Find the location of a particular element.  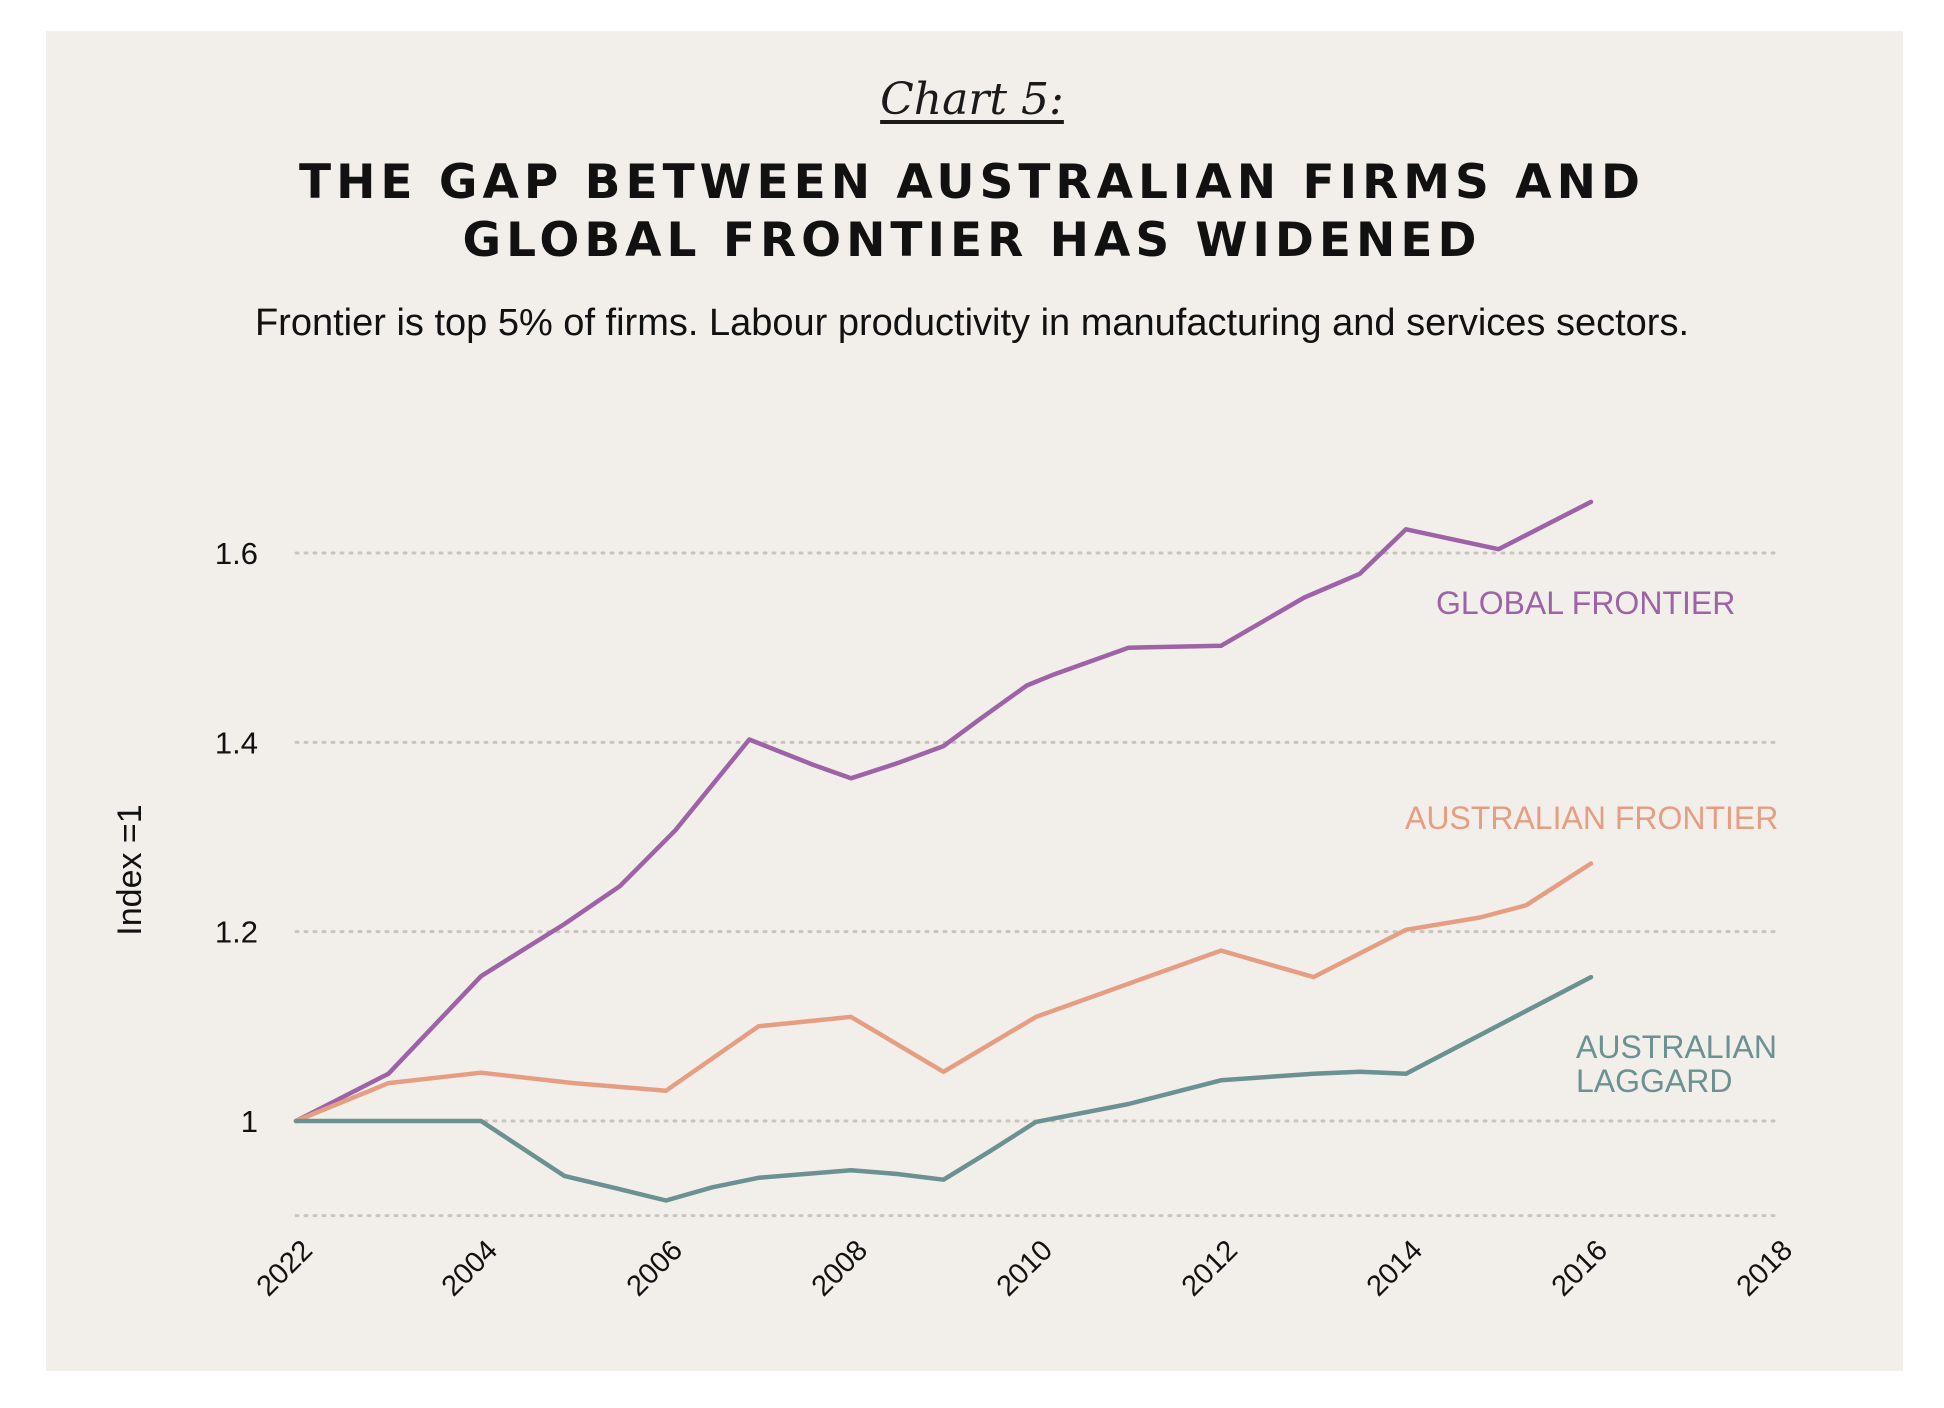

series-line-australian-laggard is located at coordinates (943, 1088).